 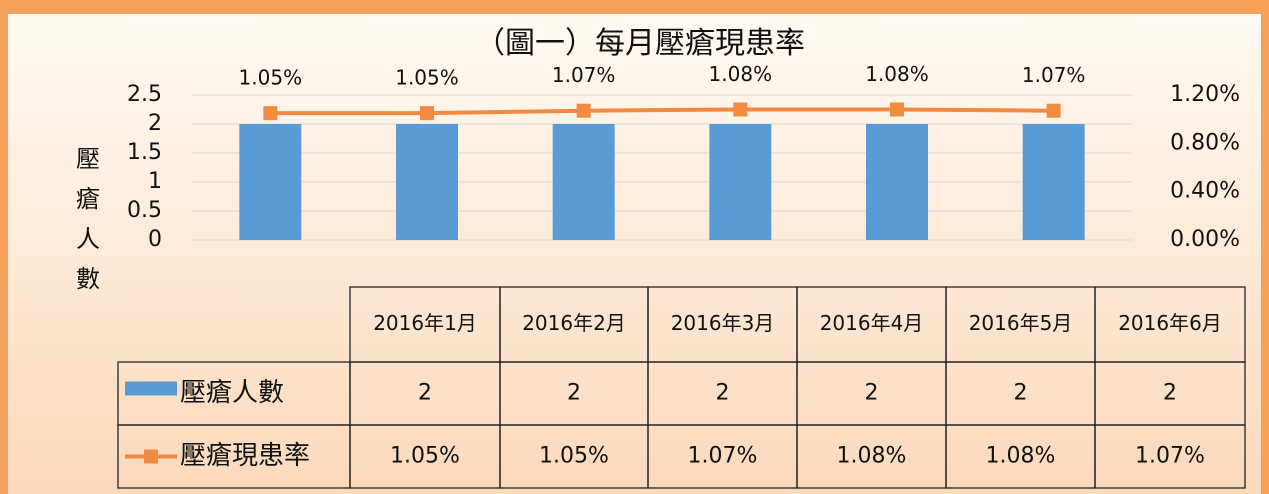 What do you see at coordinates (144, 210) in the screenshot?
I see `y-tick-label: 0.5` at bounding box center [144, 210].